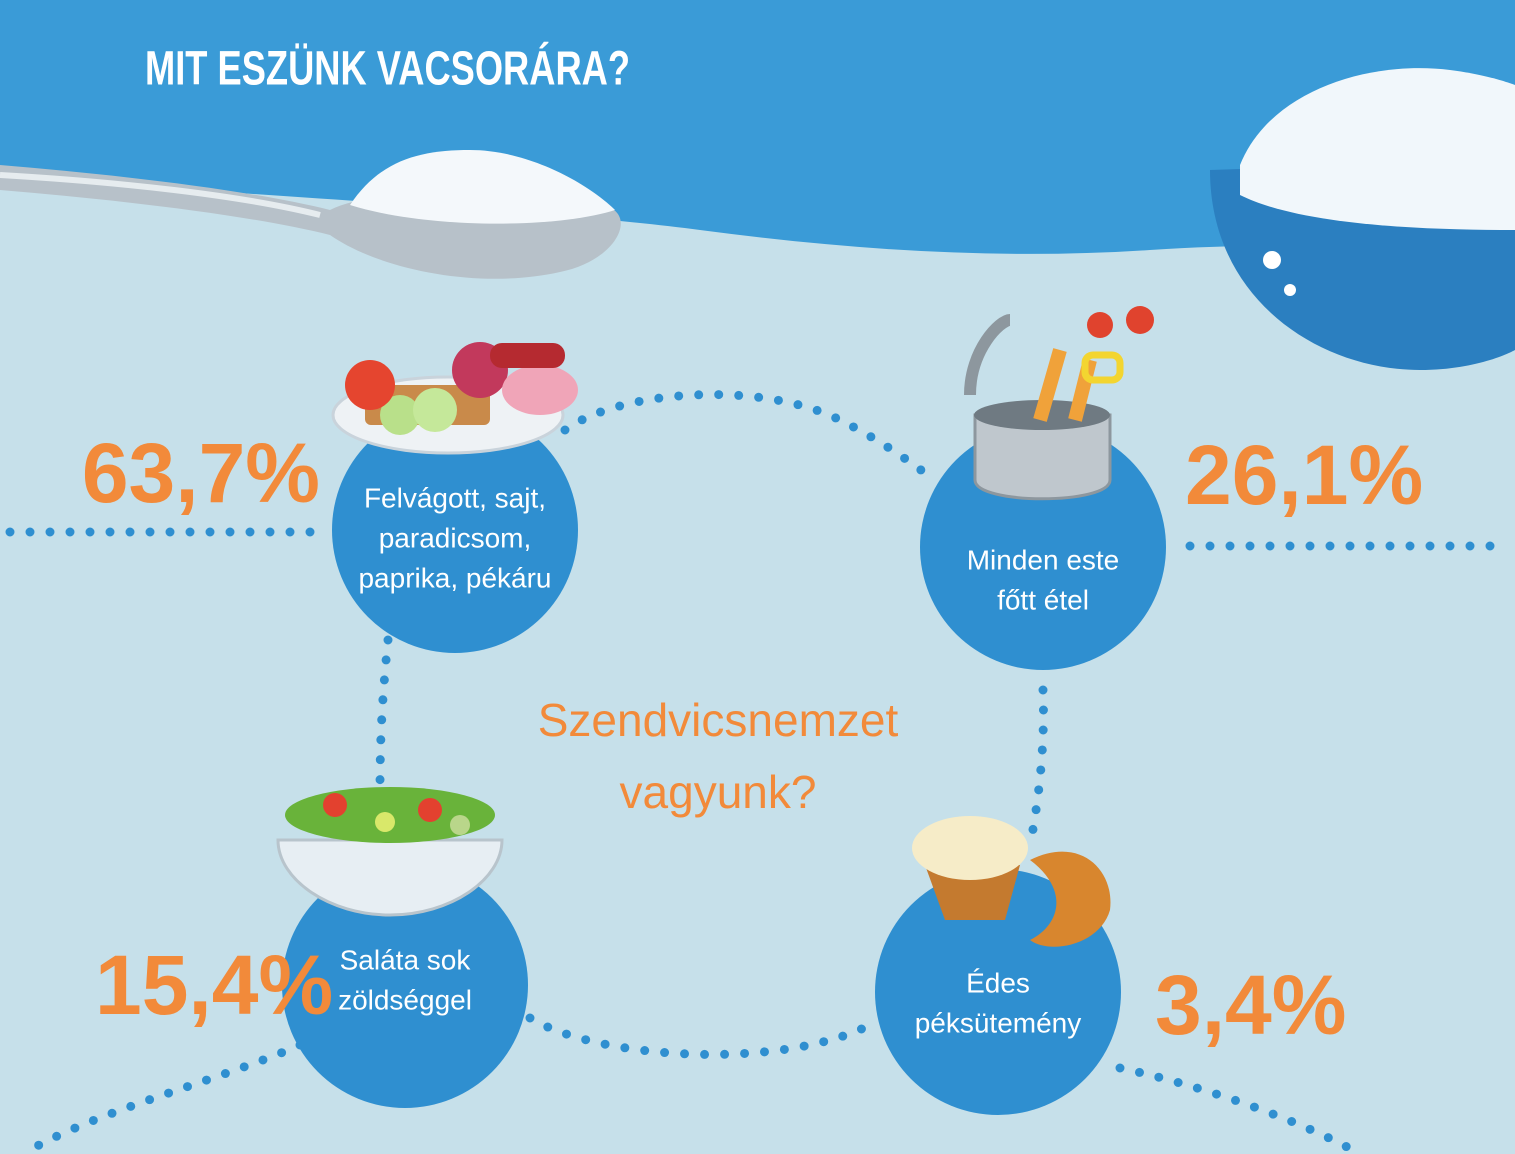  Describe the element at coordinates (387, 69) in the screenshot. I see `title: MIT ESZÜNK VACSORÁRA?` at that location.